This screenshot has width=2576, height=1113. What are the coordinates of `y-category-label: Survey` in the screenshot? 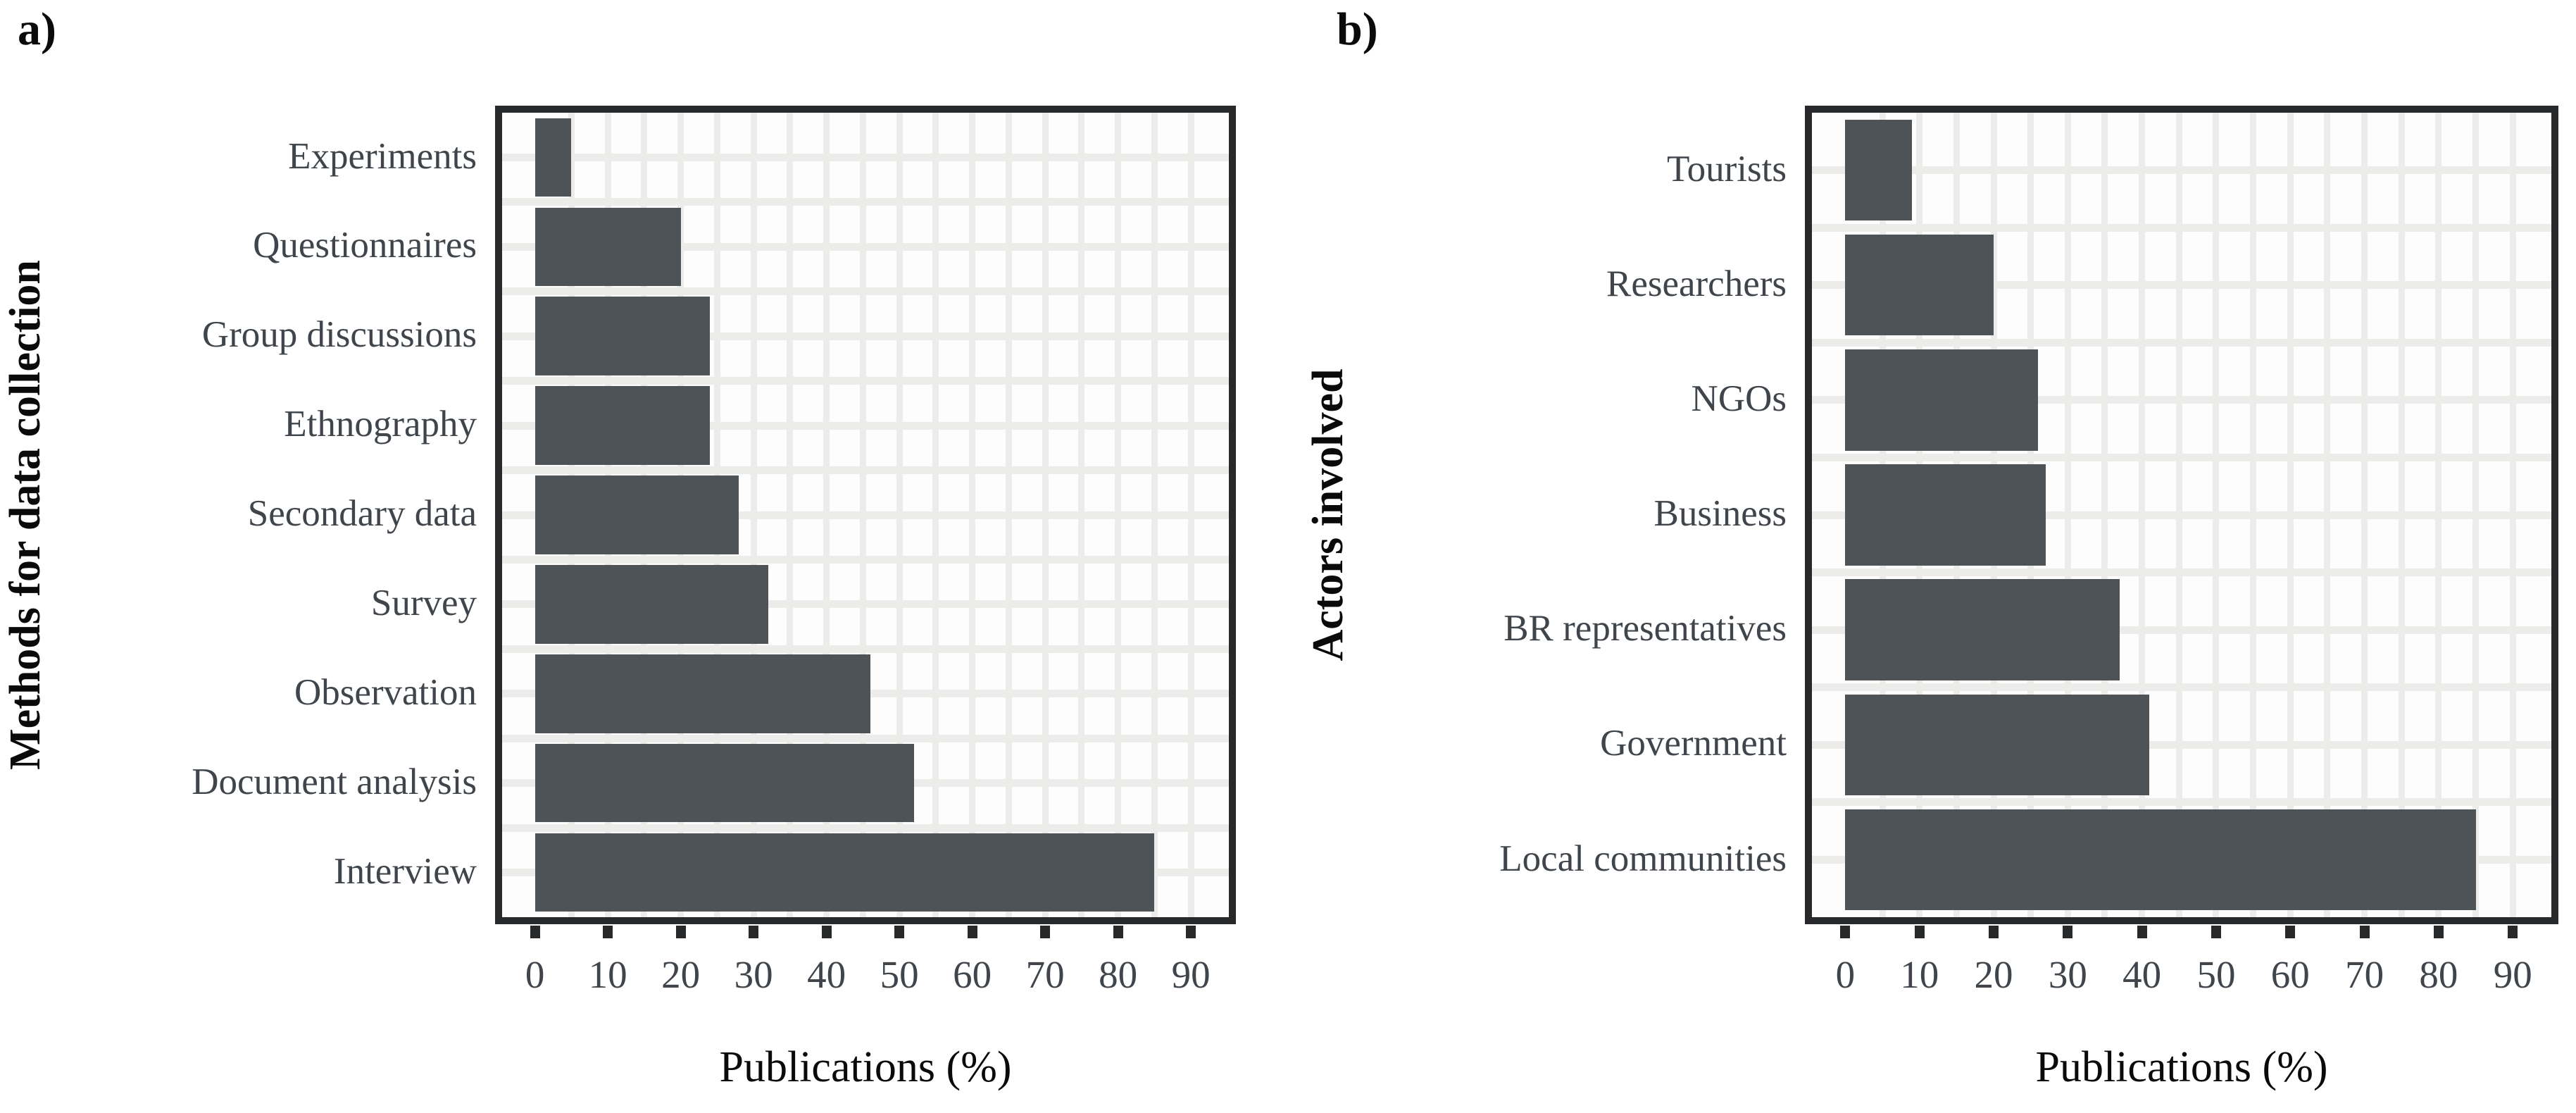 It's located at (423, 603).